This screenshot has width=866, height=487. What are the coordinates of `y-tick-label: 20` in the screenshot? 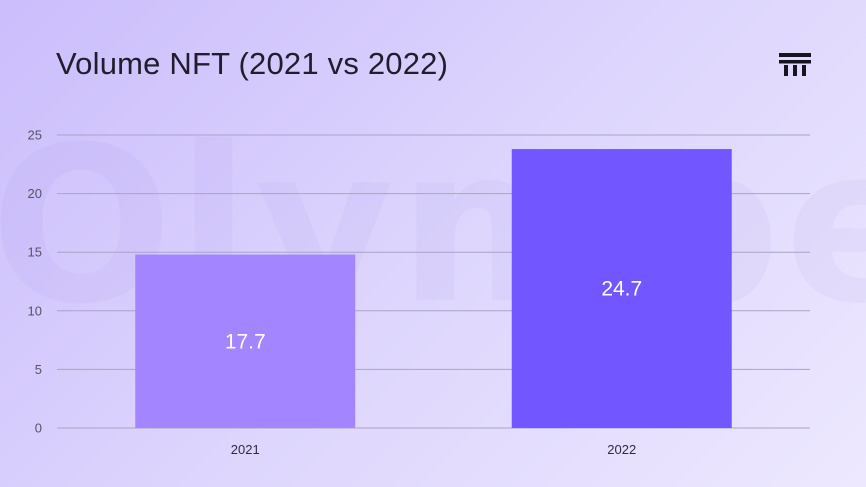 It's located at (35, 193).